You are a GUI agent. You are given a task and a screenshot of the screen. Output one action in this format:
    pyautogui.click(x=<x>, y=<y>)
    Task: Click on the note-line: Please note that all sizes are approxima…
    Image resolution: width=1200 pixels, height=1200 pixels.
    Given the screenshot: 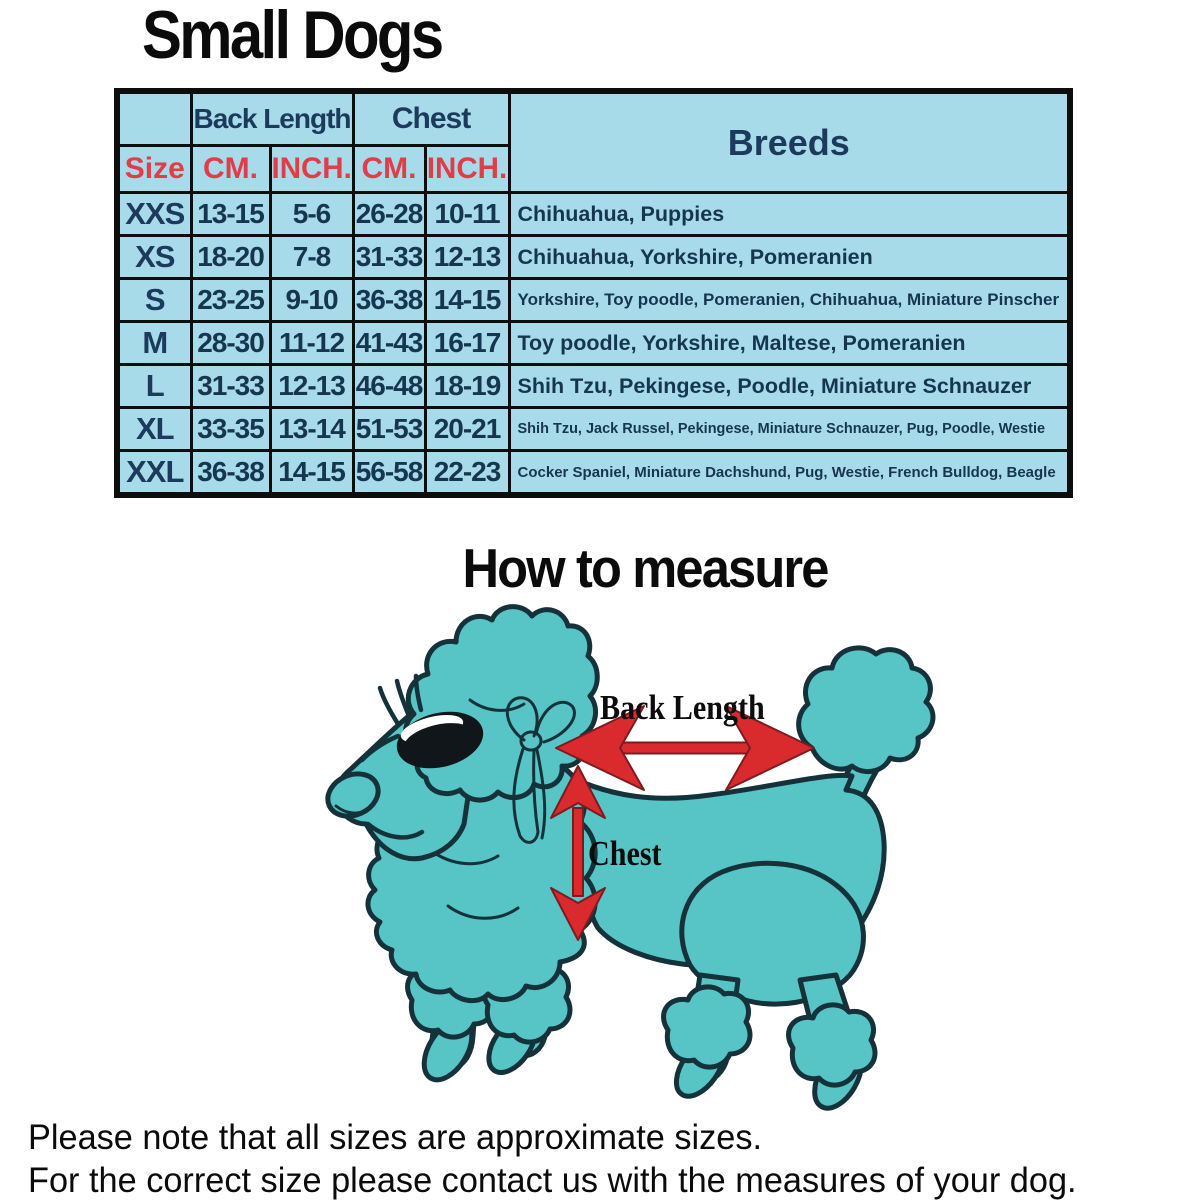 What is the action you would take?
    pyautogui.click(x=395, y=1137)
    